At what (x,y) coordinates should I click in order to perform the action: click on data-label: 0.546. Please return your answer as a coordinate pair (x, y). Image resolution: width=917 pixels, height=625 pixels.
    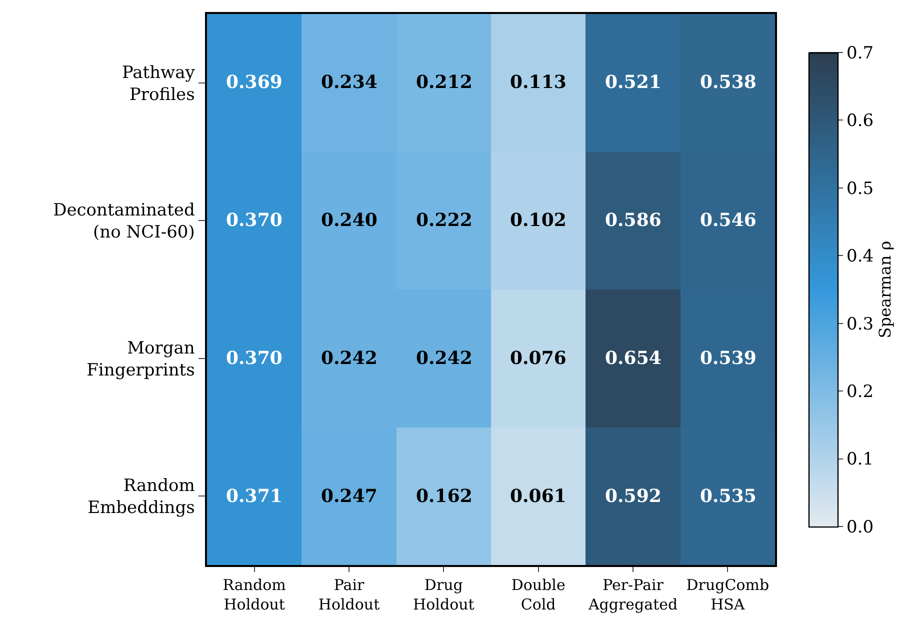
    Looking at the image, I should click on (728, 220).